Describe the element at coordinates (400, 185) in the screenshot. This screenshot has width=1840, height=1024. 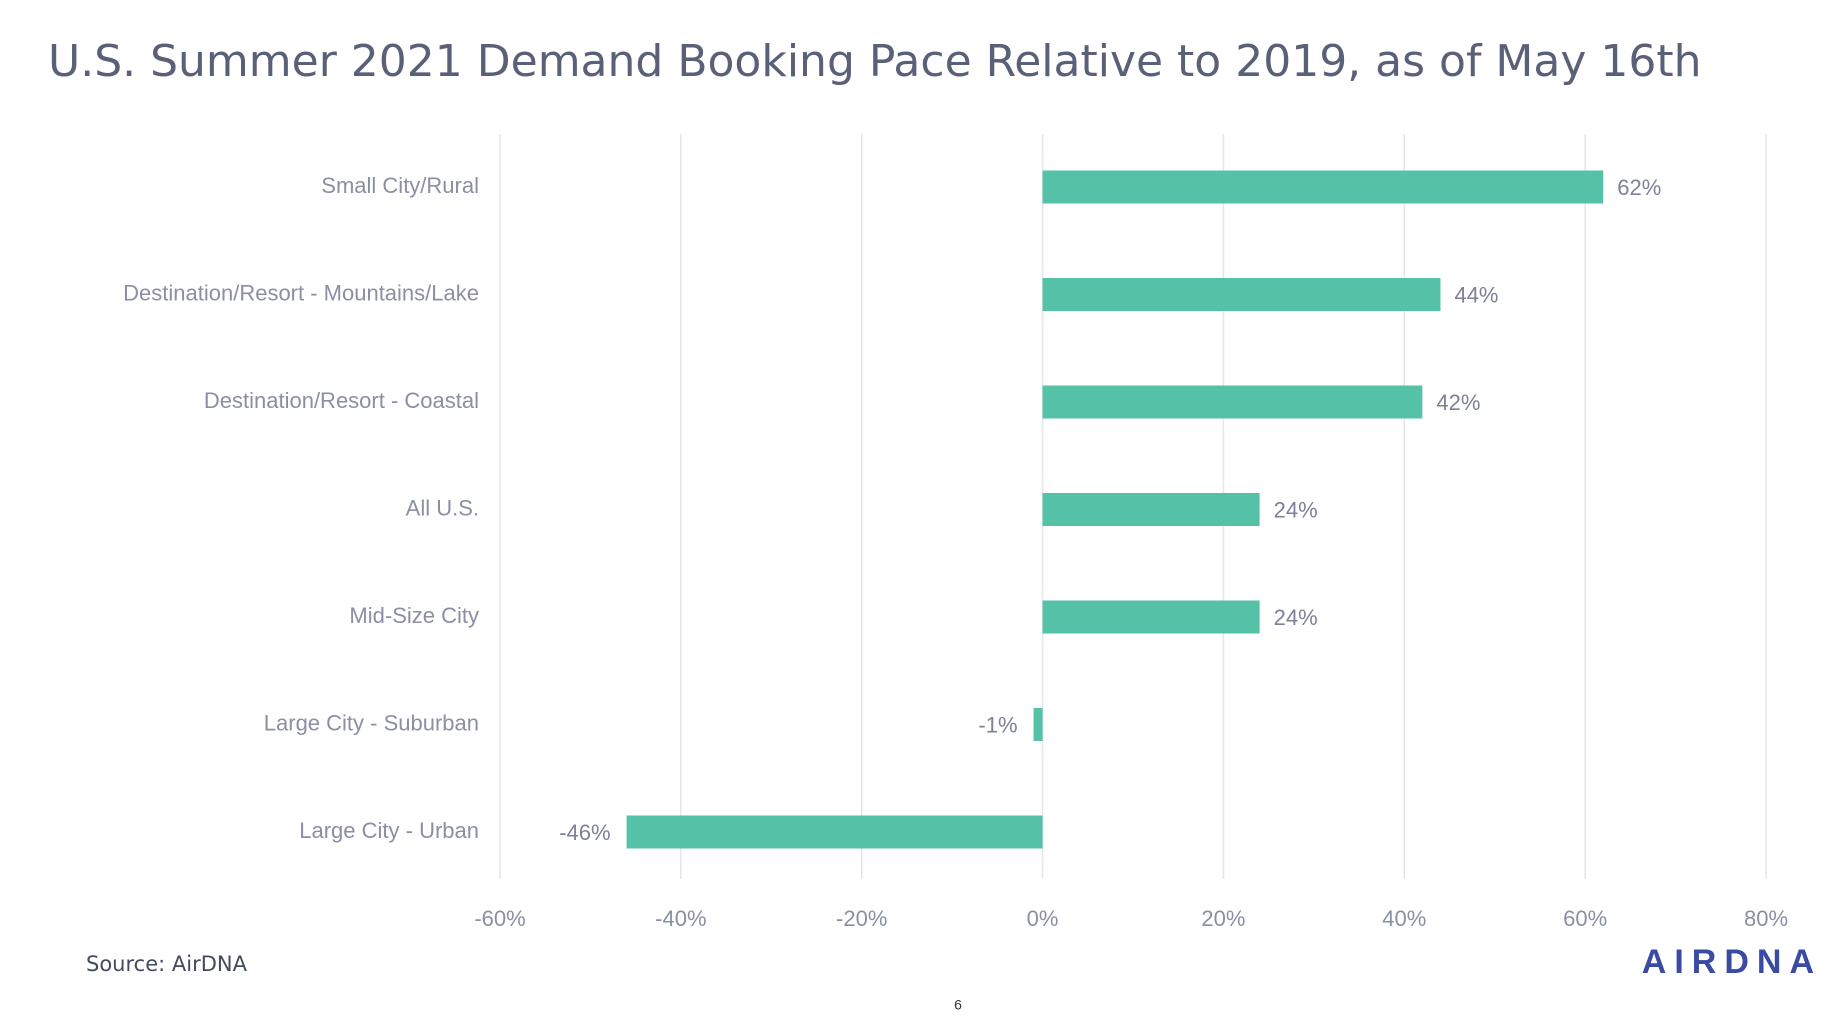
I see `category-label: Small City/Rural` at that location.